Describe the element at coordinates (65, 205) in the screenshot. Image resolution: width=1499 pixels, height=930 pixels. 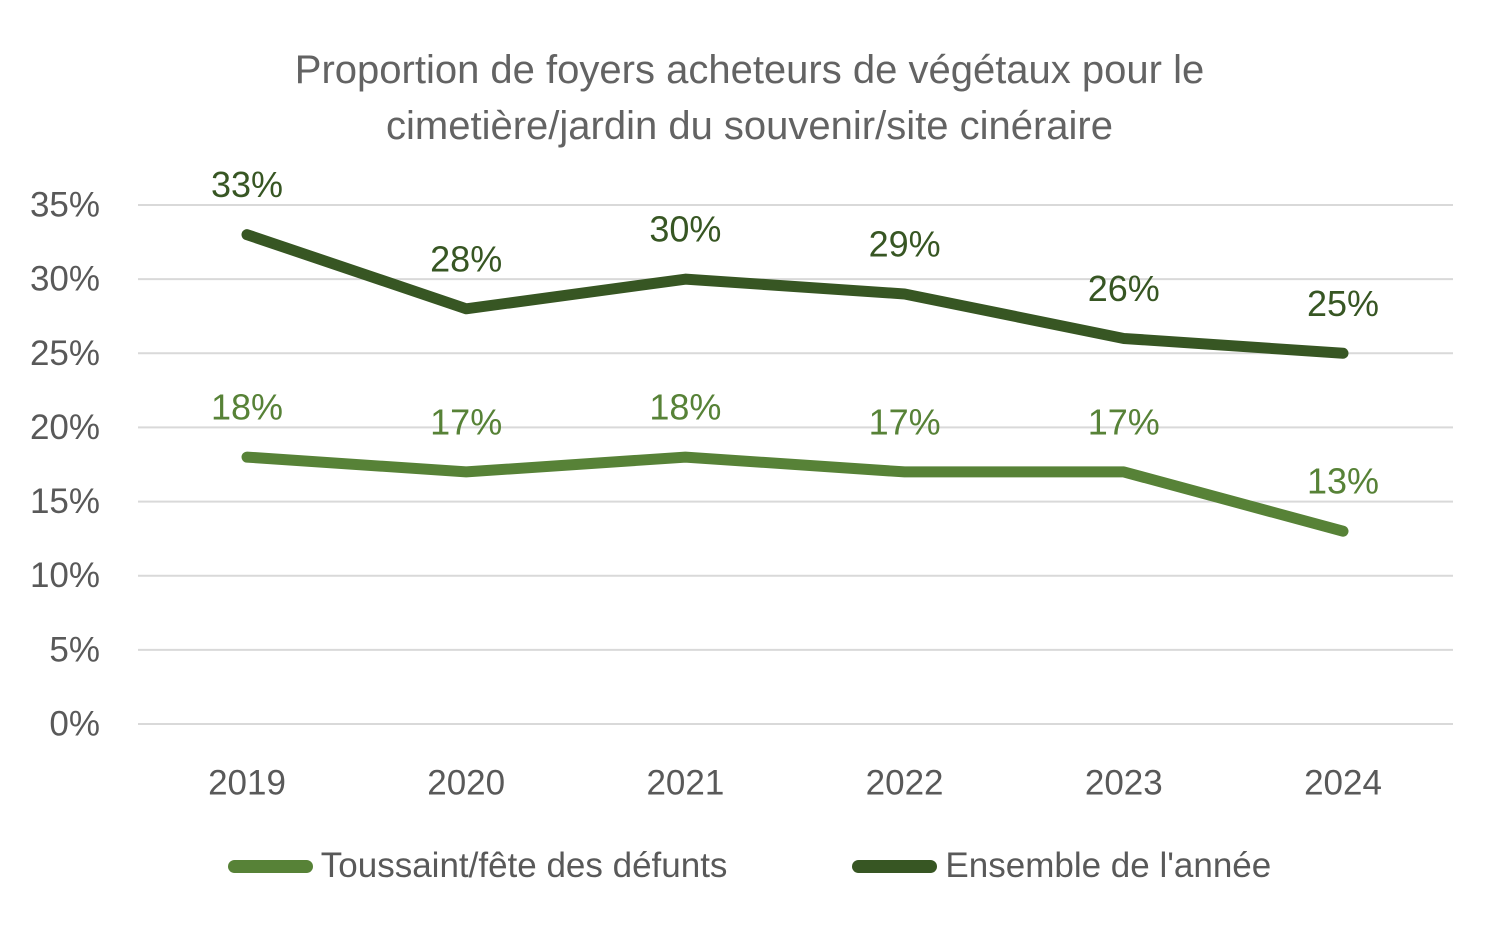
I see `y-tick-label: 35%` at that location.